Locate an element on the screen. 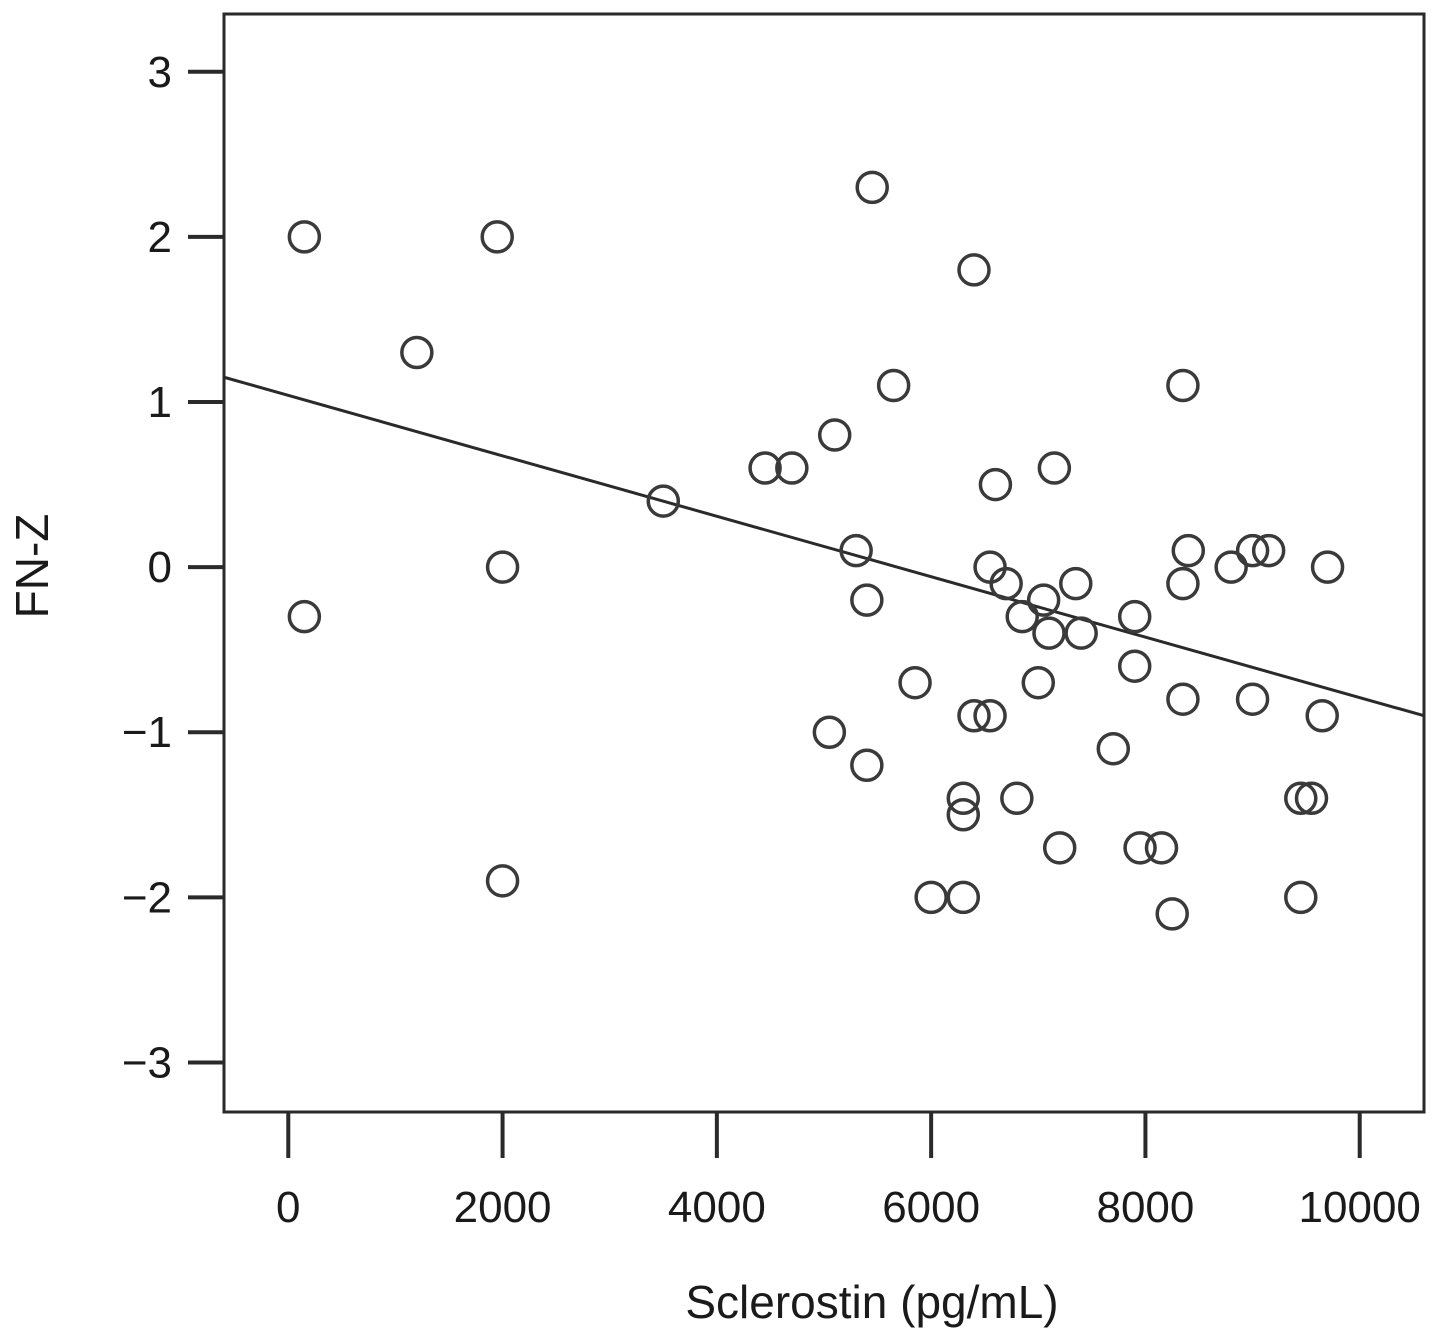 The width and height of the screenshot is (1450, 1338). y-tick-label: 2 is located at coordinates (160, 237).